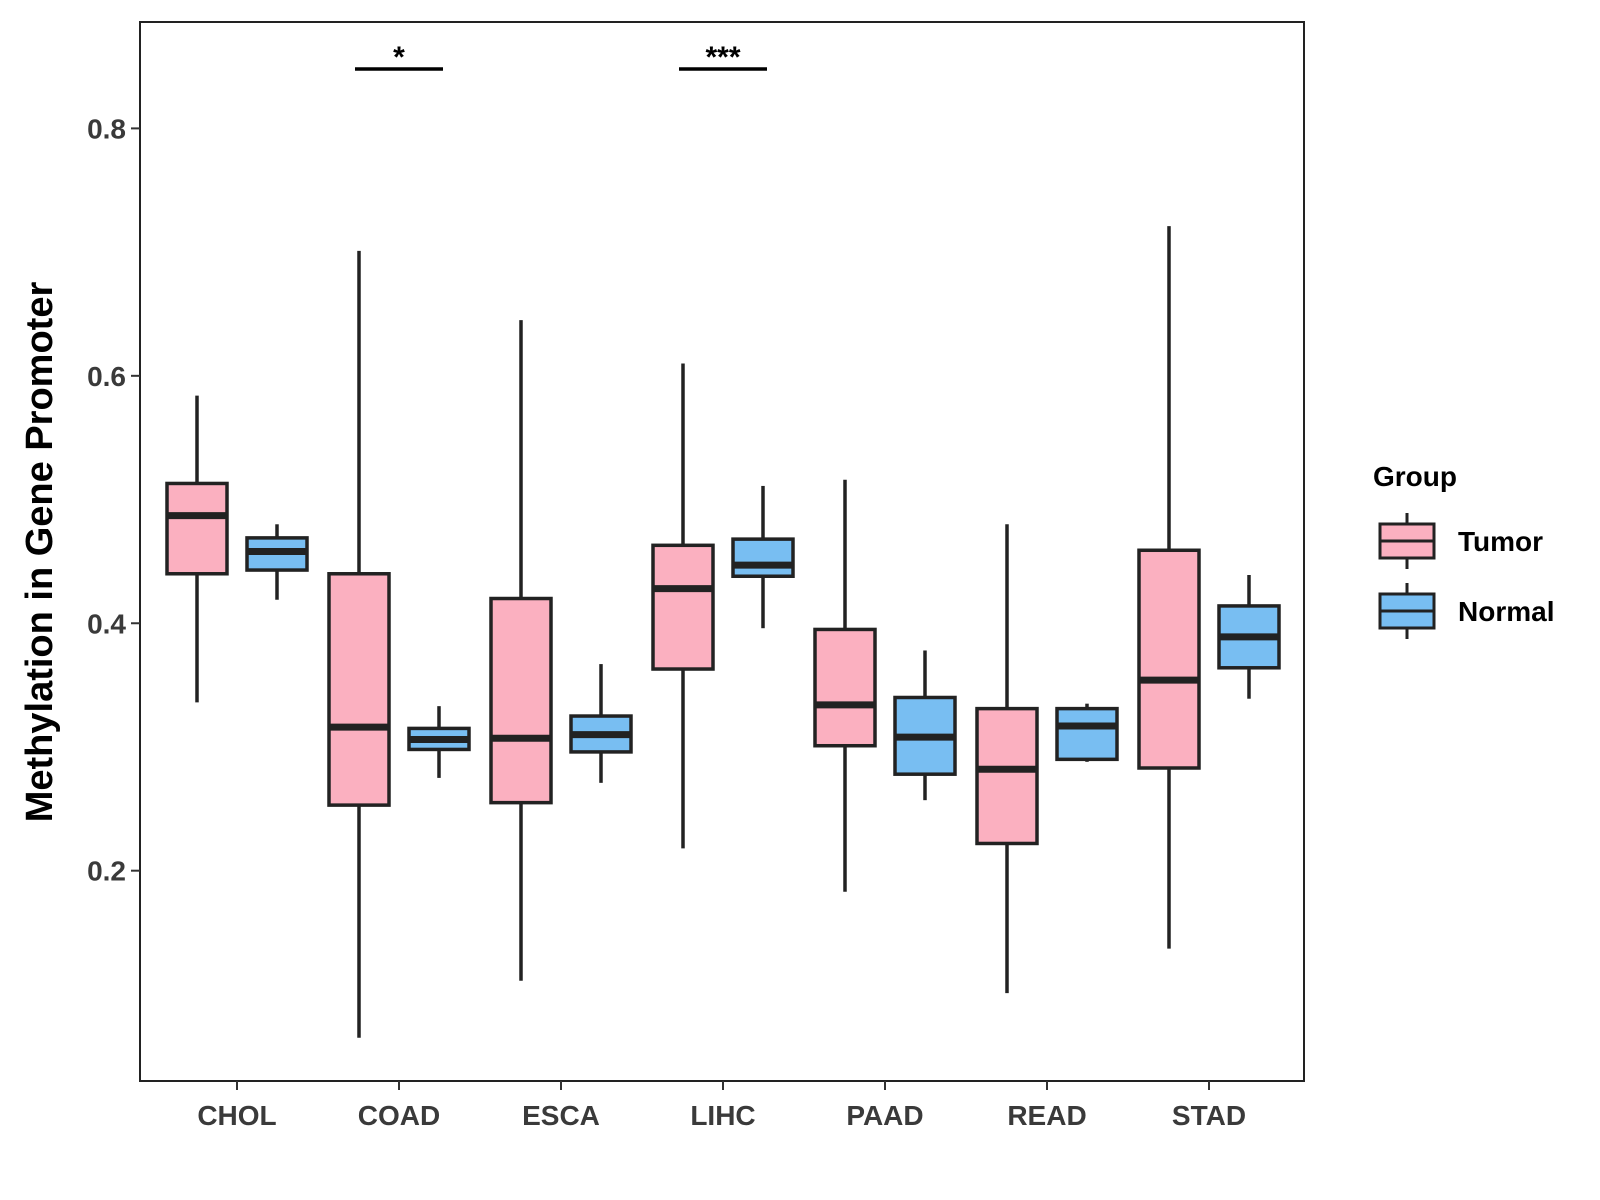  What do you see at coordinates (113, 500) in the screenshot?
I see `y-axis: 0.2 0.4 0.6 0.8` at bounding box center [113, 500].